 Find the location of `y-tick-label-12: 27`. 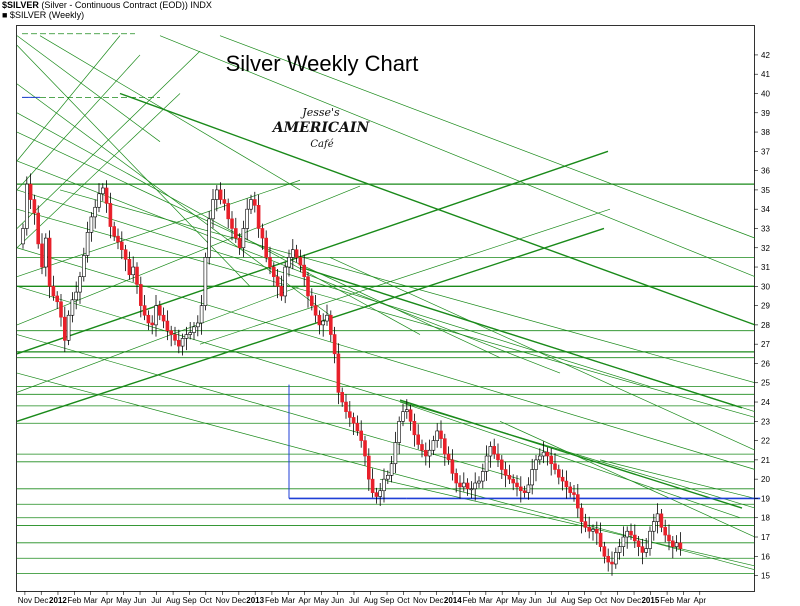

y-tick-label-12: 27 is located at coordinates (765, 344).